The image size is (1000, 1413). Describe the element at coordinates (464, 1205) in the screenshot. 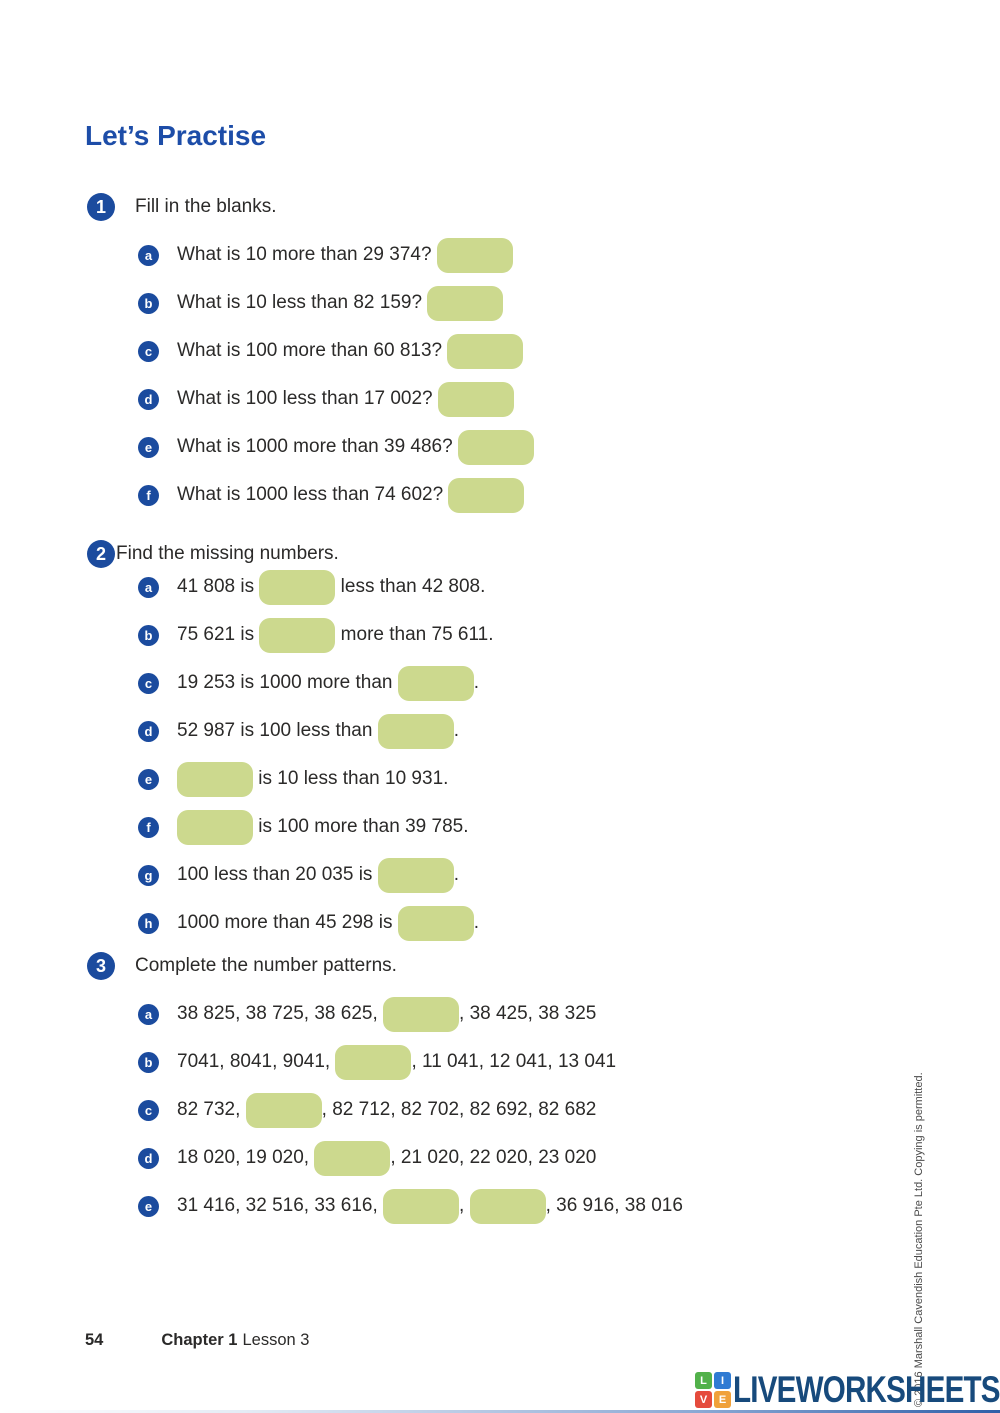

I see `item-text: ,` at that location.